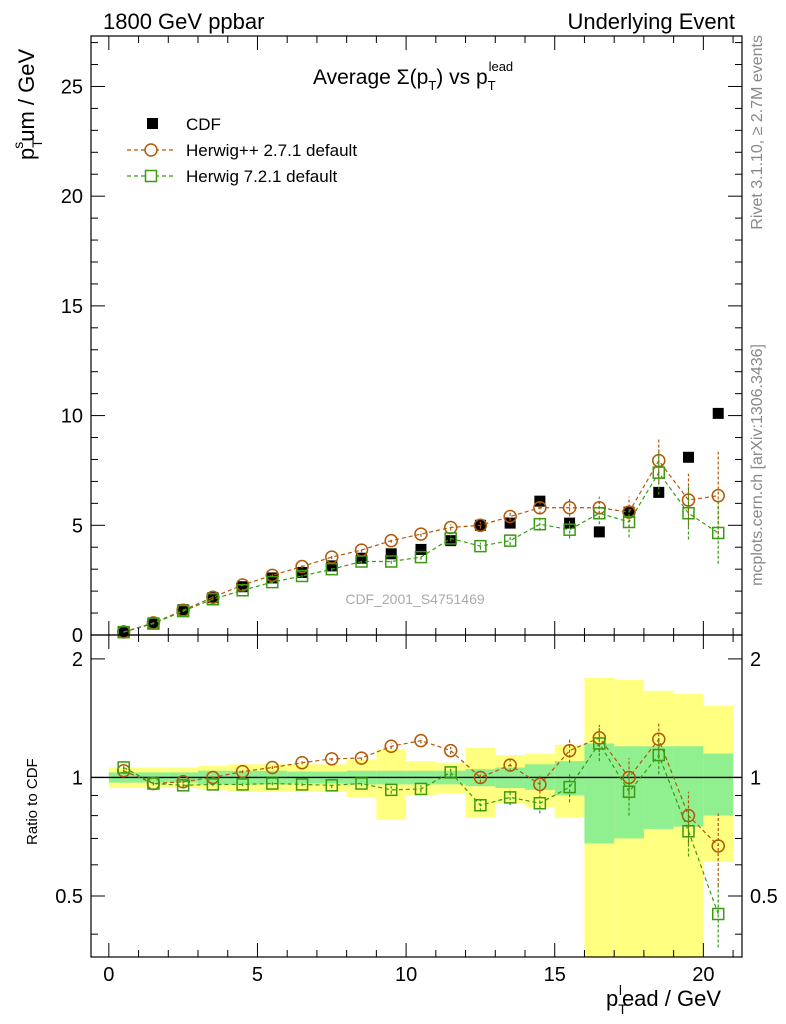  I want to click on ratio-band-inner, so click(718, 784).